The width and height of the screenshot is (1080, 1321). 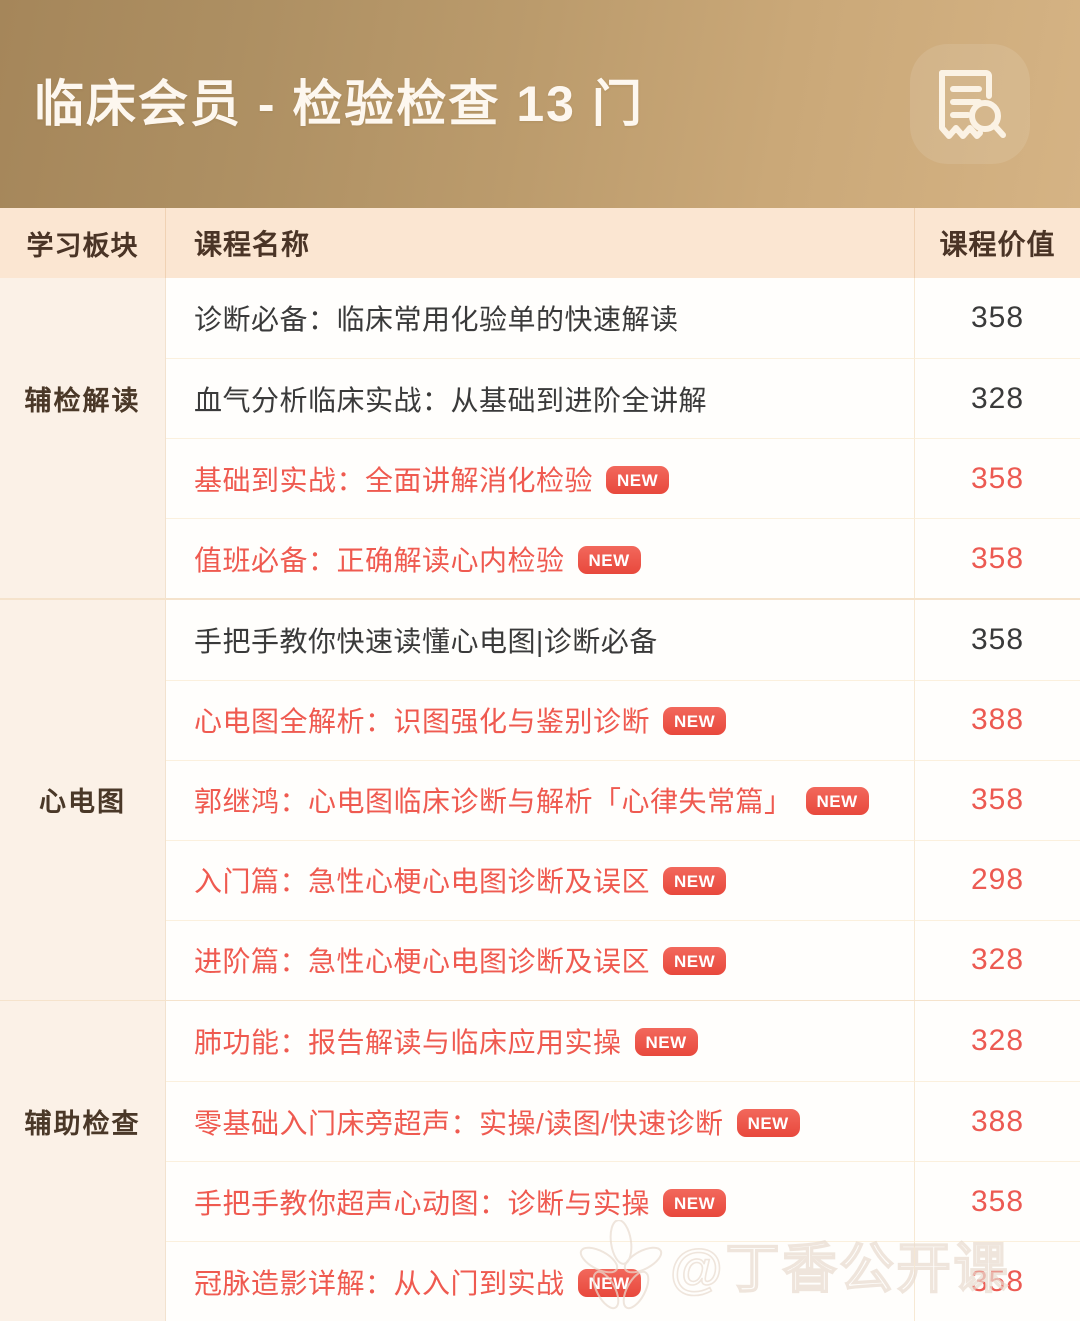 What do you see at coordinates (460, 880) in the screenshot?
I see `course-name: 入门篇：急性心梗心电图诊断及误区 NEW` at bounding box center [460, 880].